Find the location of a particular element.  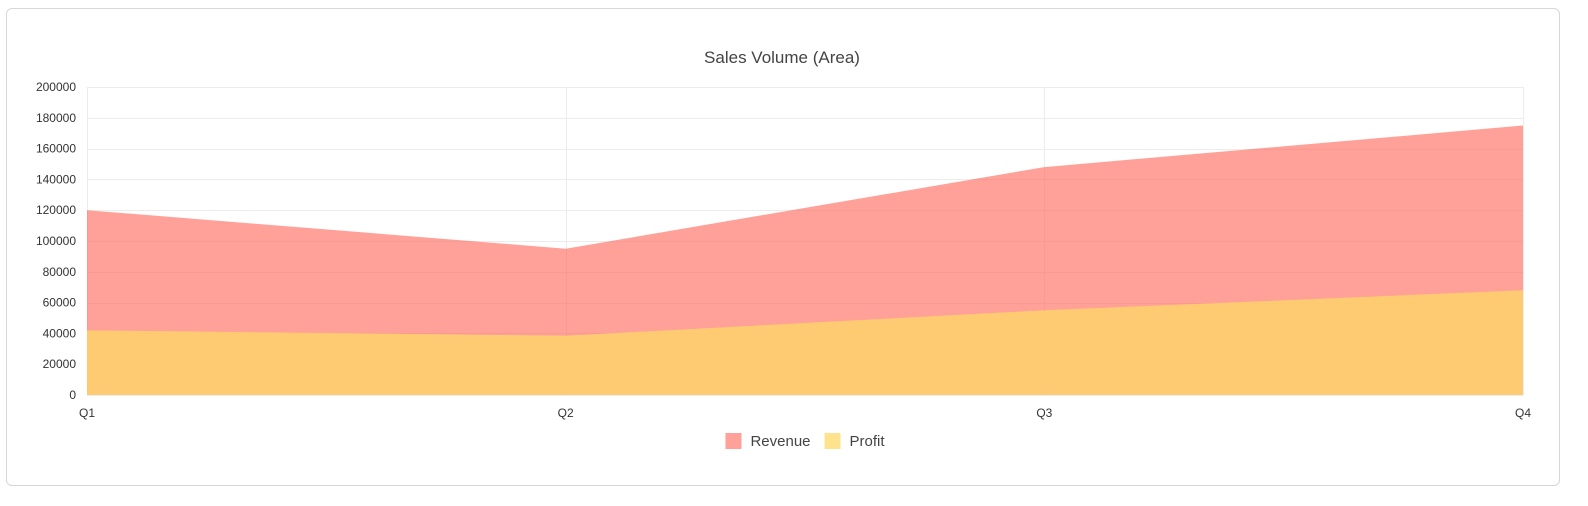

chart-title: Sales Volume (Area) is located at coordinates (782, 57).